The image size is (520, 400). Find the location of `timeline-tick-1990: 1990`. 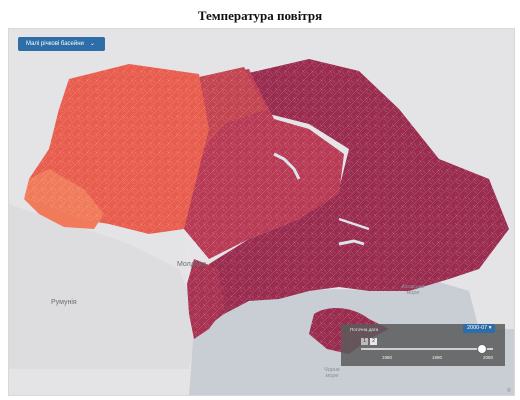

timeline-tick-1990: 1990 is located at coordinates (437, 357).